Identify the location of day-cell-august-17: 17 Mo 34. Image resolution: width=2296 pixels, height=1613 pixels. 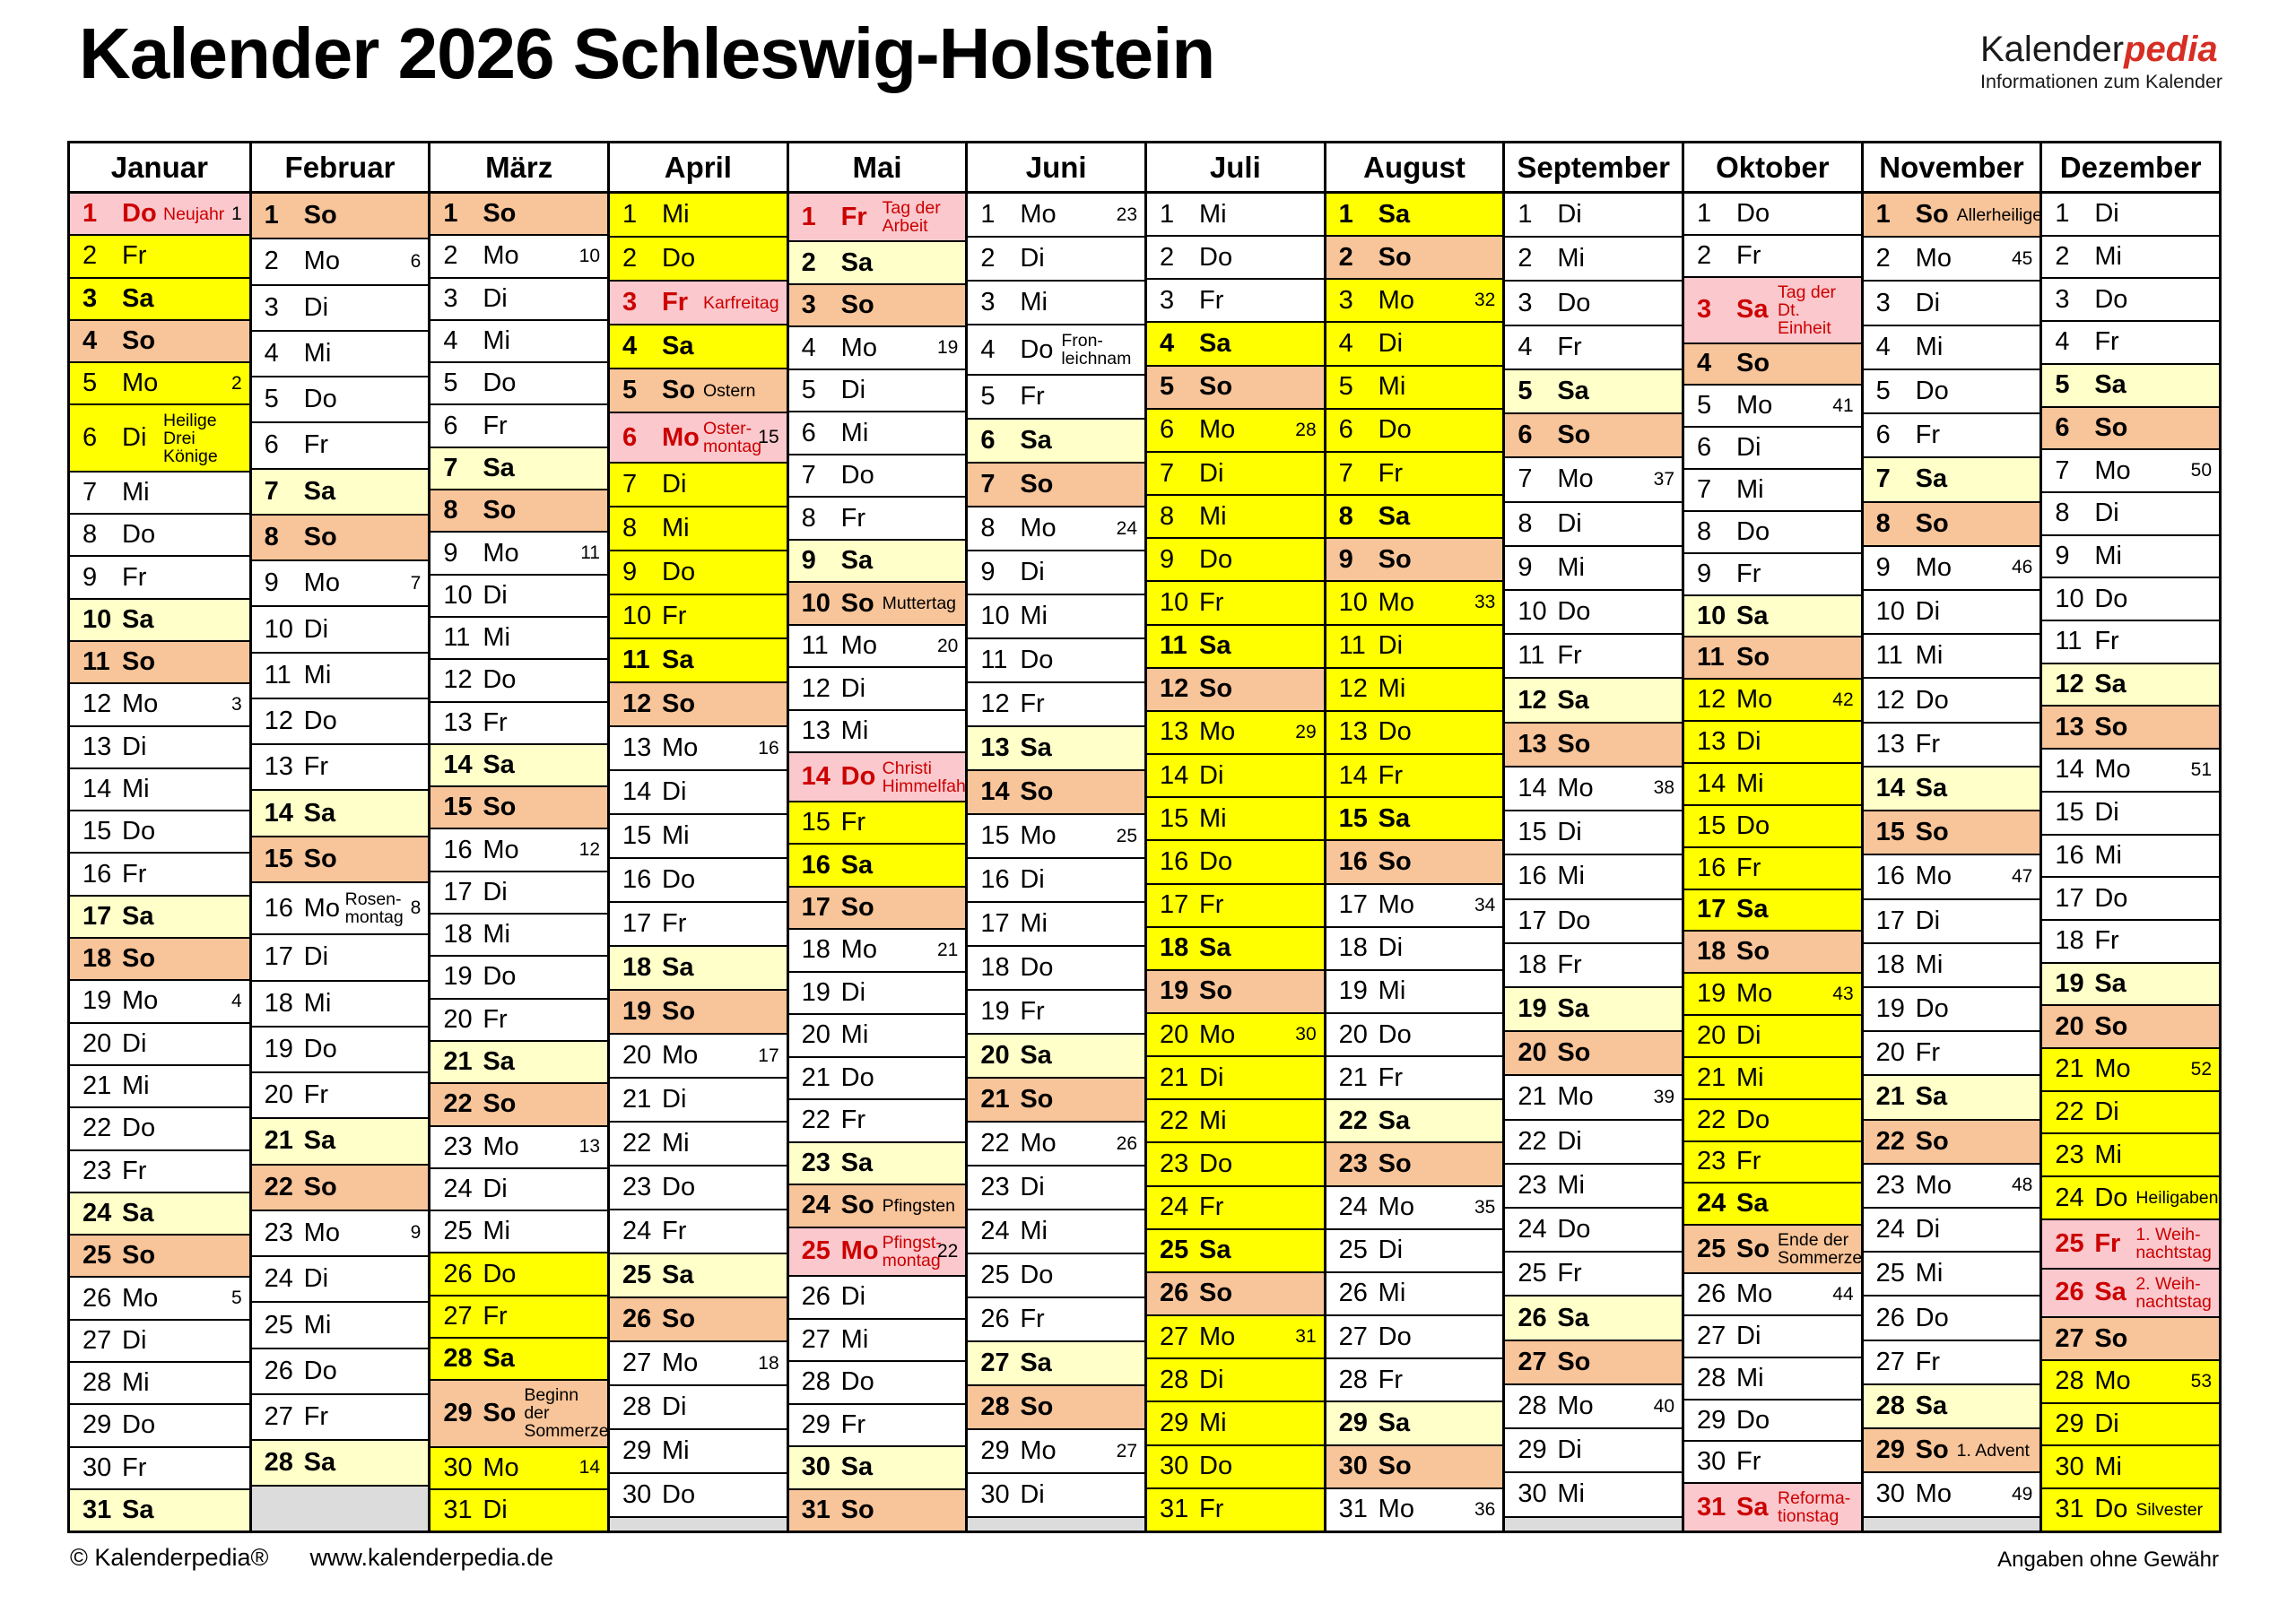
(1414, 906).